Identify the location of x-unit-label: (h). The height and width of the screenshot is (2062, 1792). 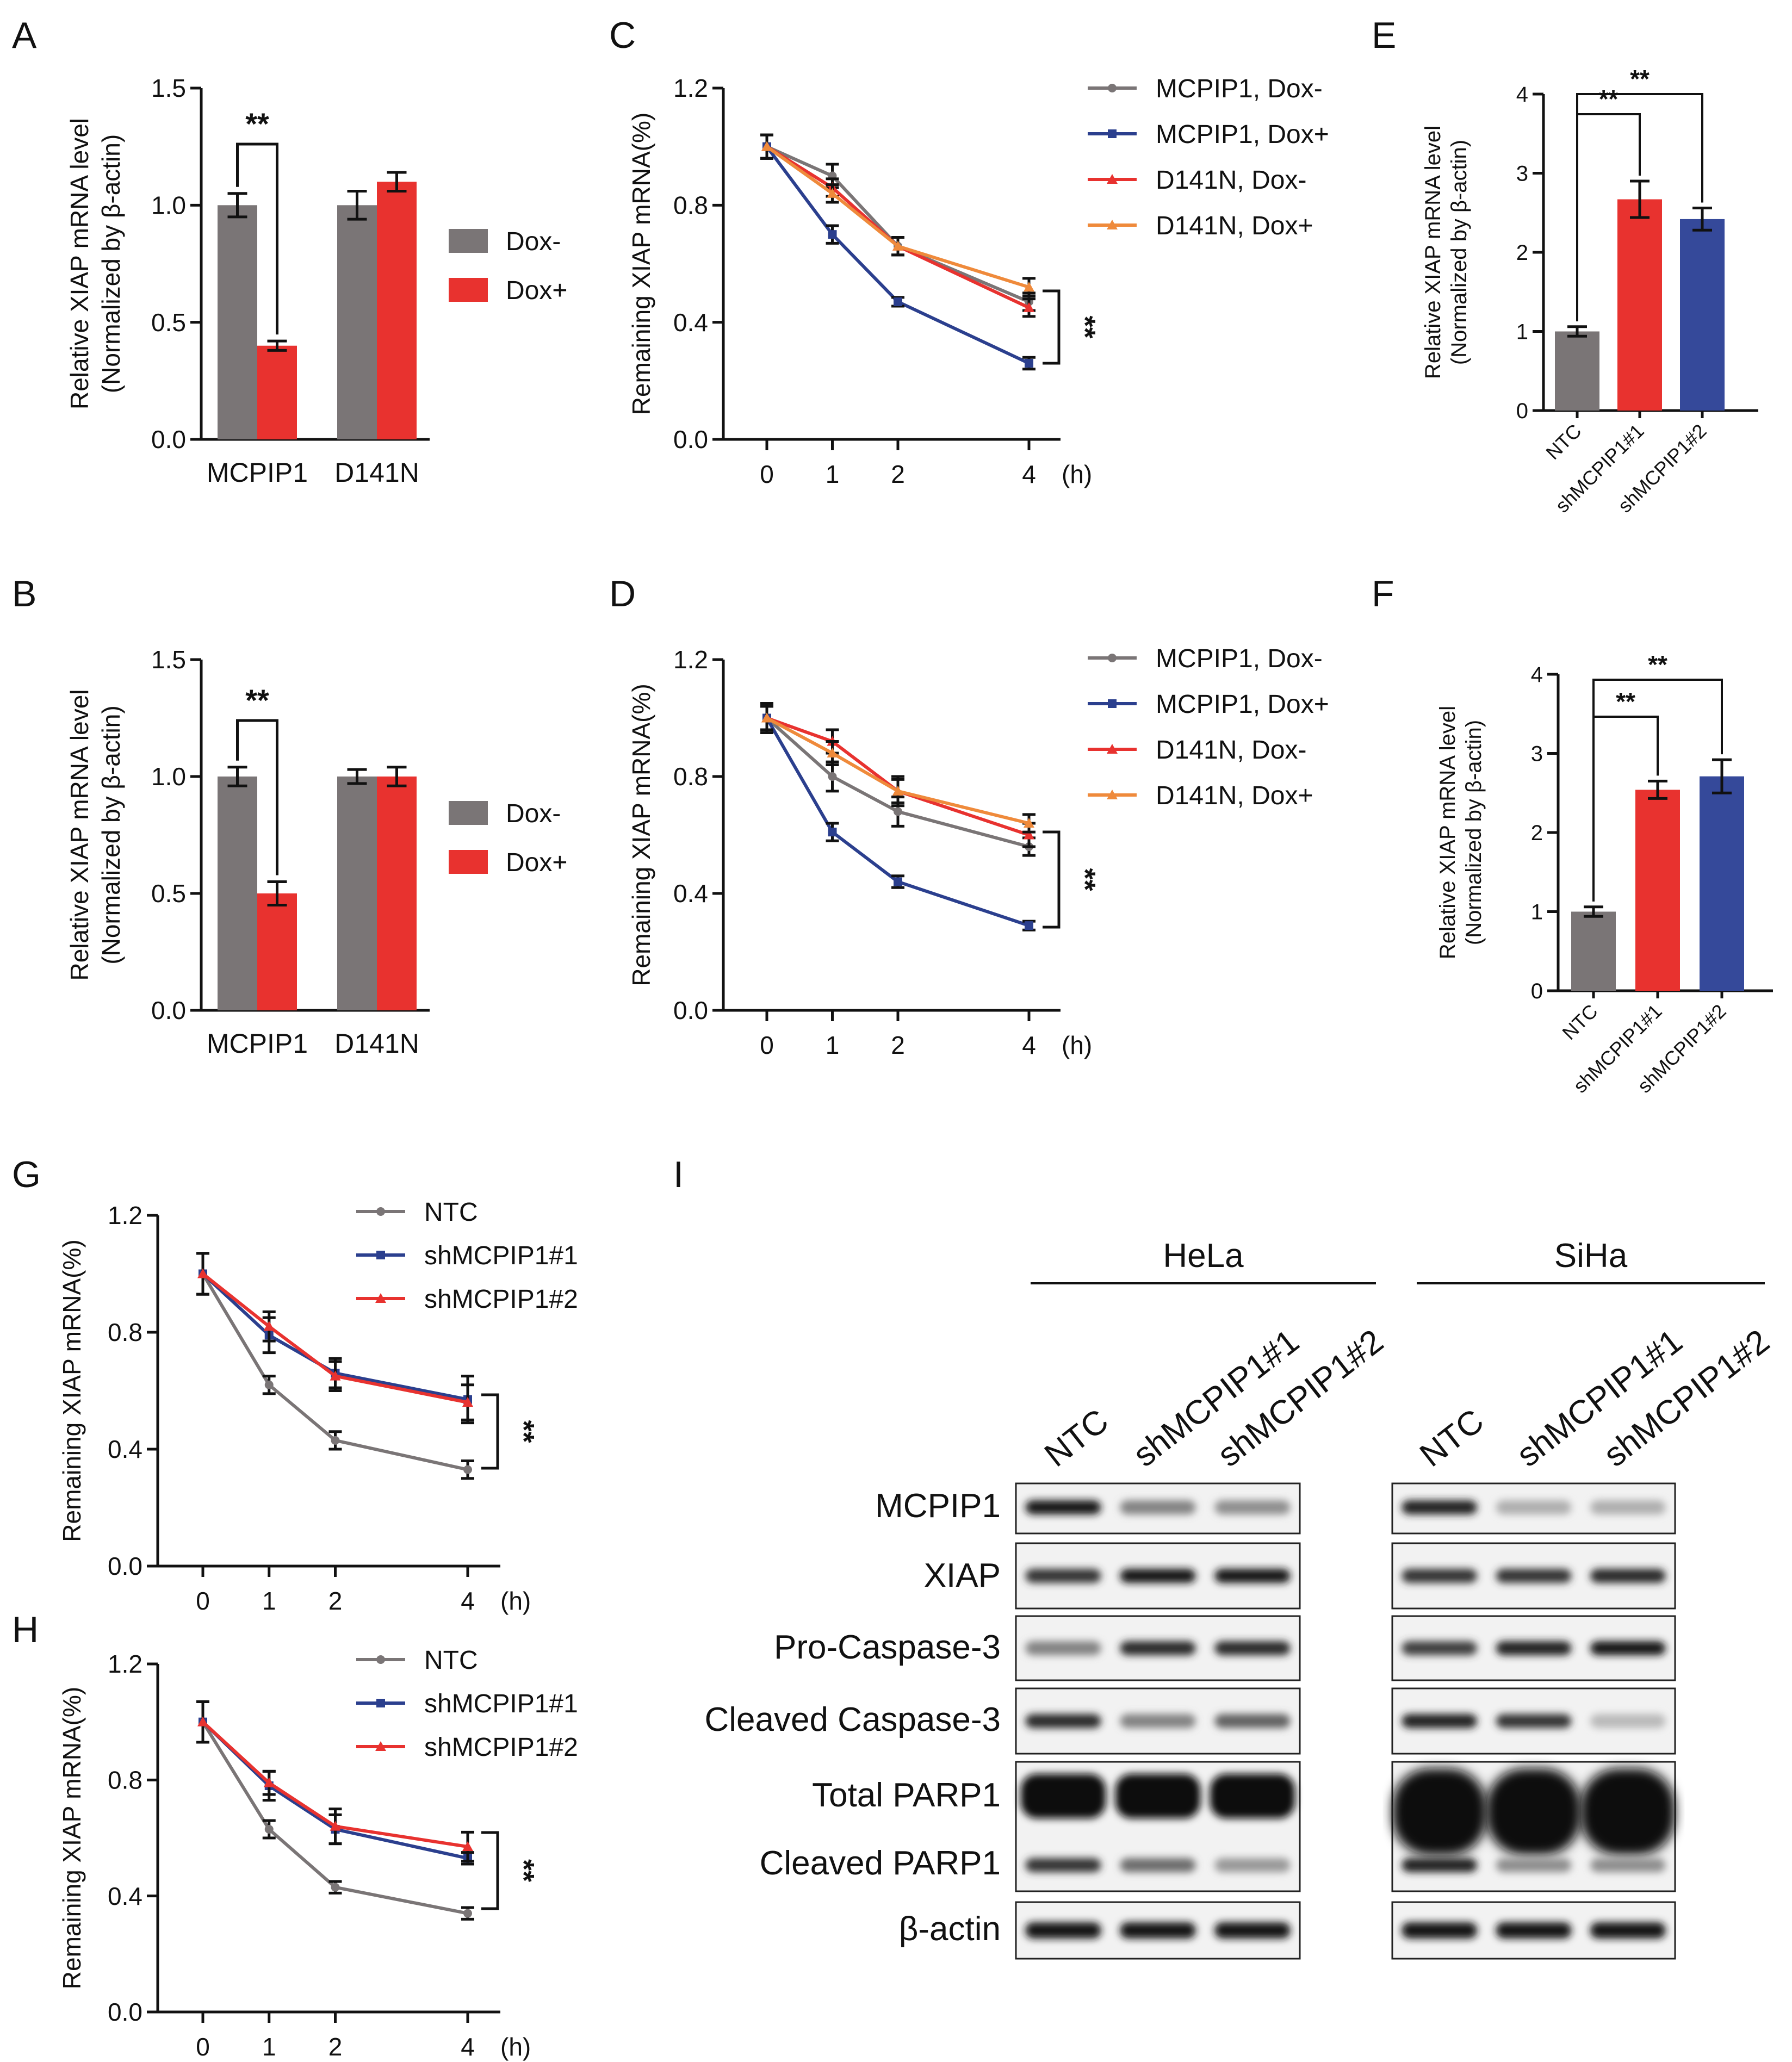
(1077, 474).